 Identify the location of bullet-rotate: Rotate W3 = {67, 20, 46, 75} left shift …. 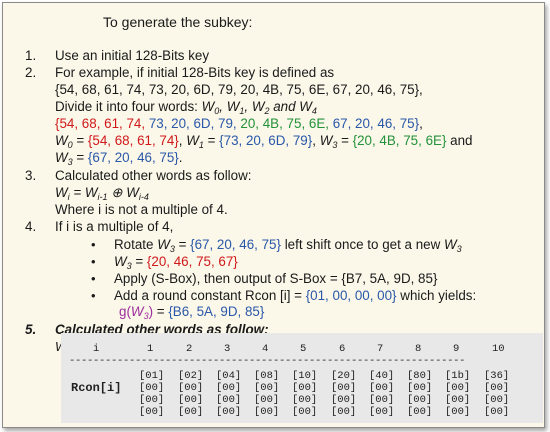
(288, 245).